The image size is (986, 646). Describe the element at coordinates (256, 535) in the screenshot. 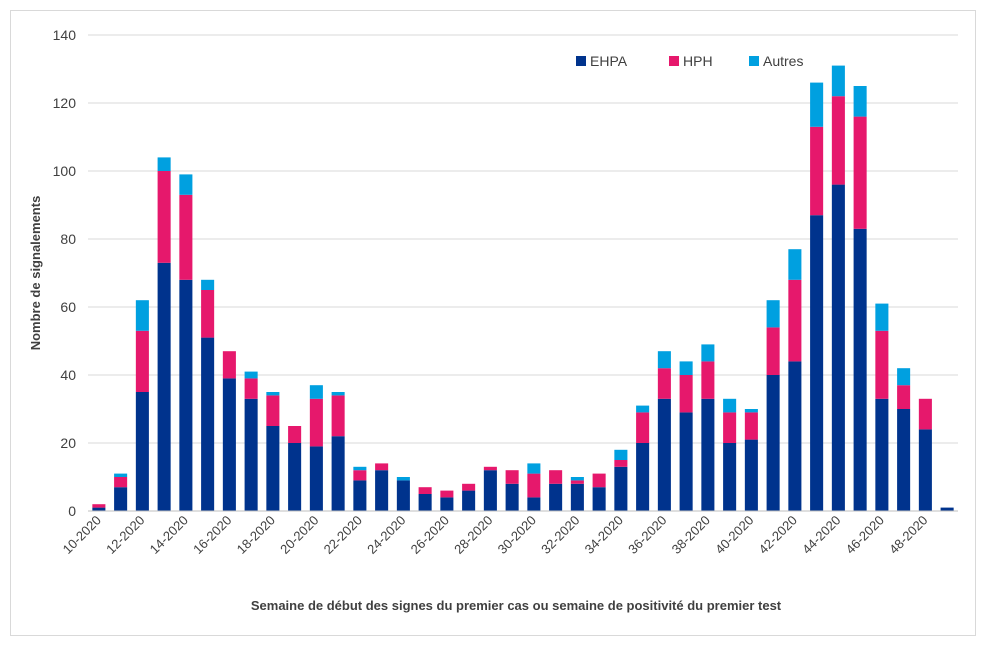

I see `x-tick-label: 18-2020` at that location.